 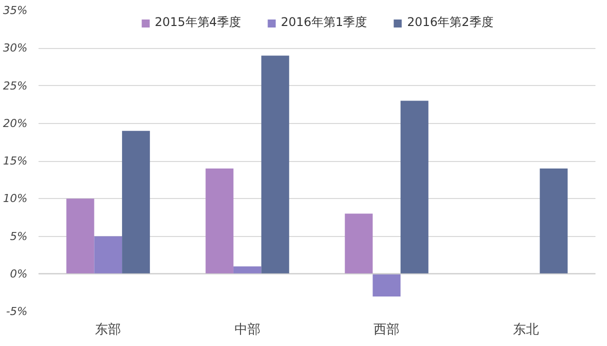 I want to click on y-tick-label: 10%, so click(x=15, y=199).